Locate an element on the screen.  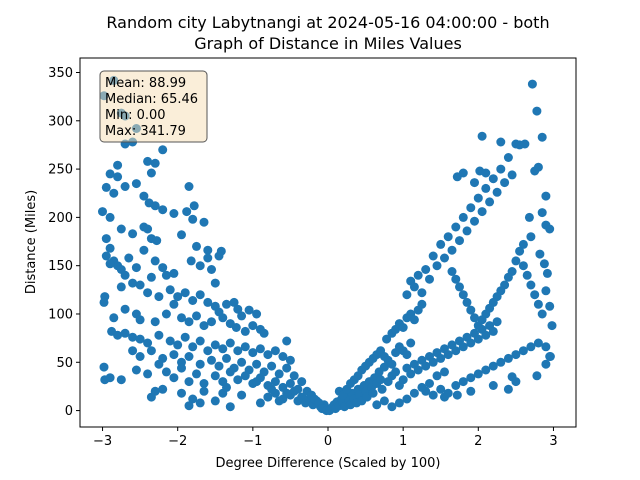
x-tick-label: 2 is located at coordinates (478, 441).